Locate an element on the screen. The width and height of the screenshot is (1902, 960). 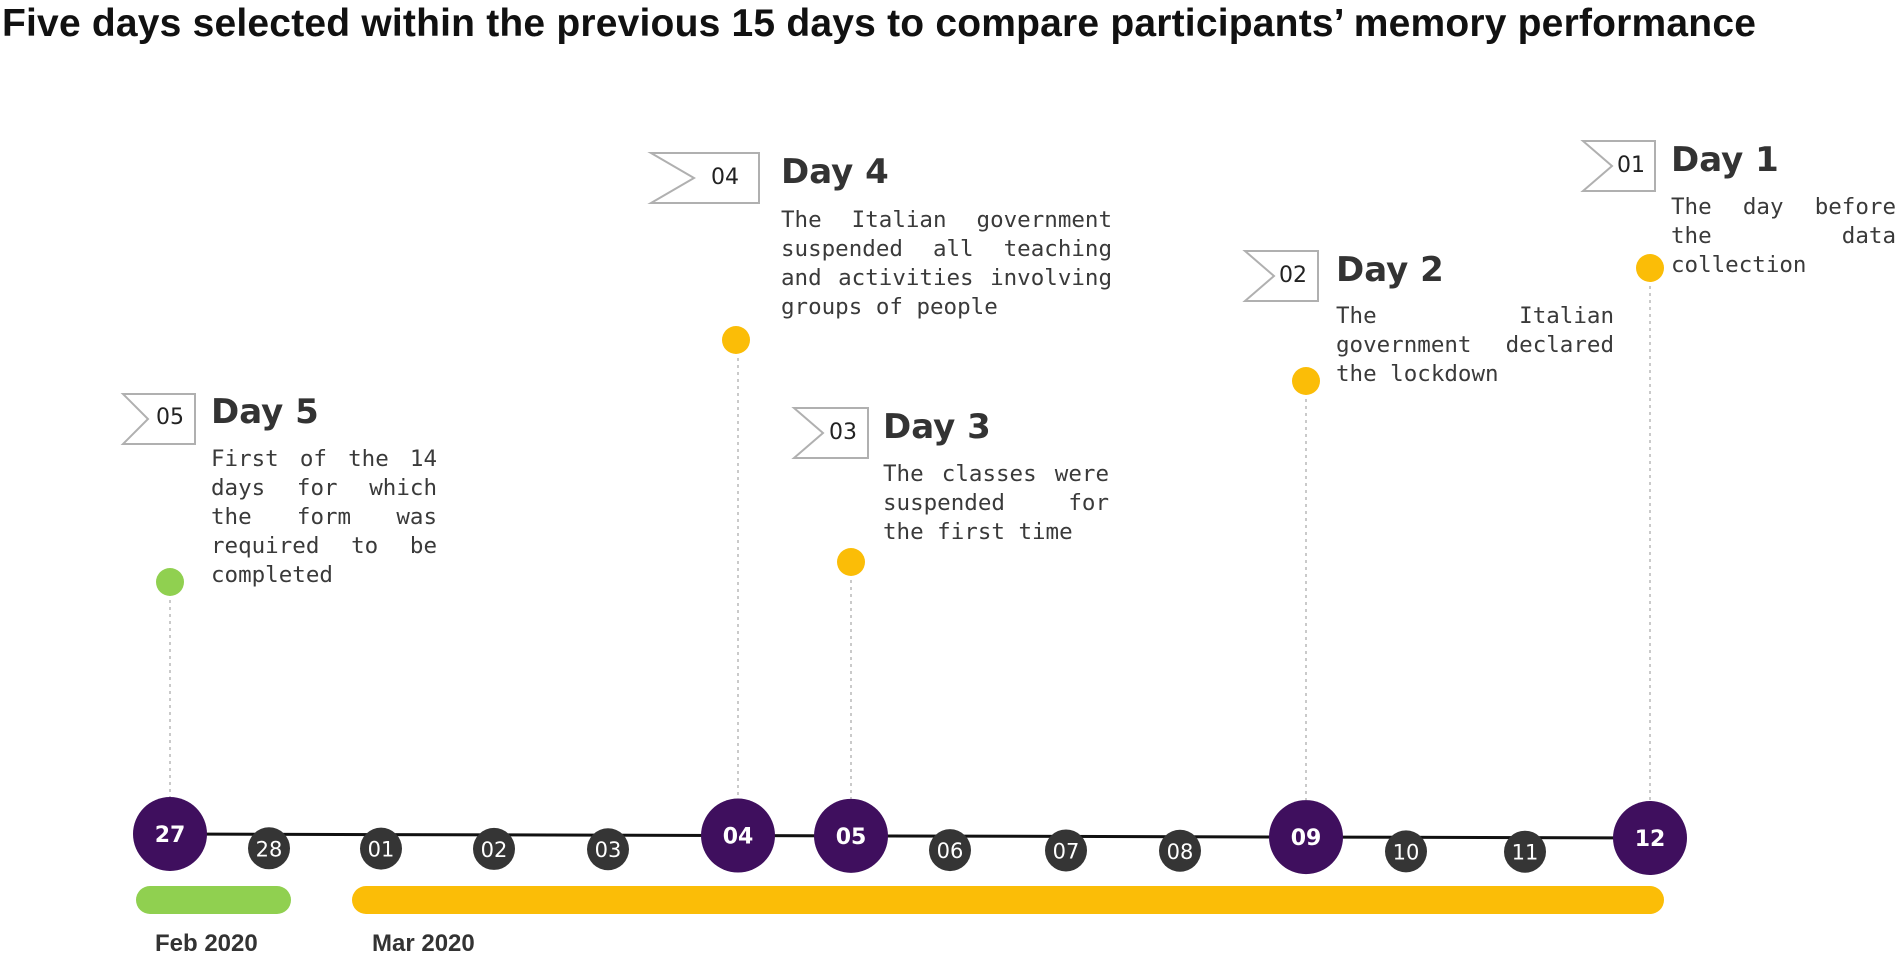
day-node-27: 27 is located at coordinates (170, 834).